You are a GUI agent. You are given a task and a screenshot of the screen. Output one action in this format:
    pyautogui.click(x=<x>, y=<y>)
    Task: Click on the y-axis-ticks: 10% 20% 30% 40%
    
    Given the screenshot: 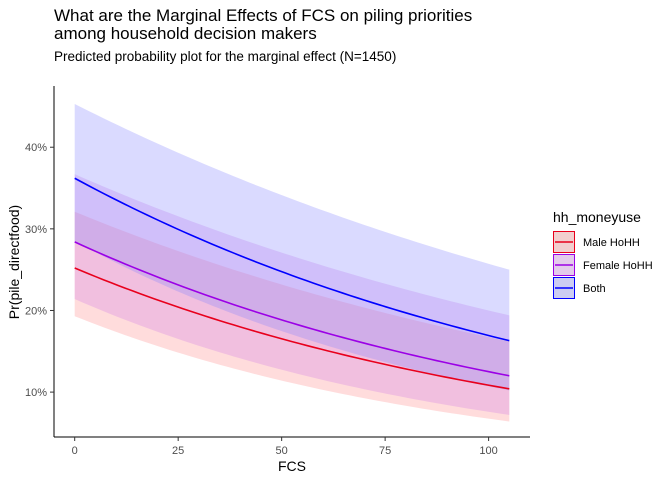 What is the action you would take?
    pyautogui.click(x=39, y=270)
    